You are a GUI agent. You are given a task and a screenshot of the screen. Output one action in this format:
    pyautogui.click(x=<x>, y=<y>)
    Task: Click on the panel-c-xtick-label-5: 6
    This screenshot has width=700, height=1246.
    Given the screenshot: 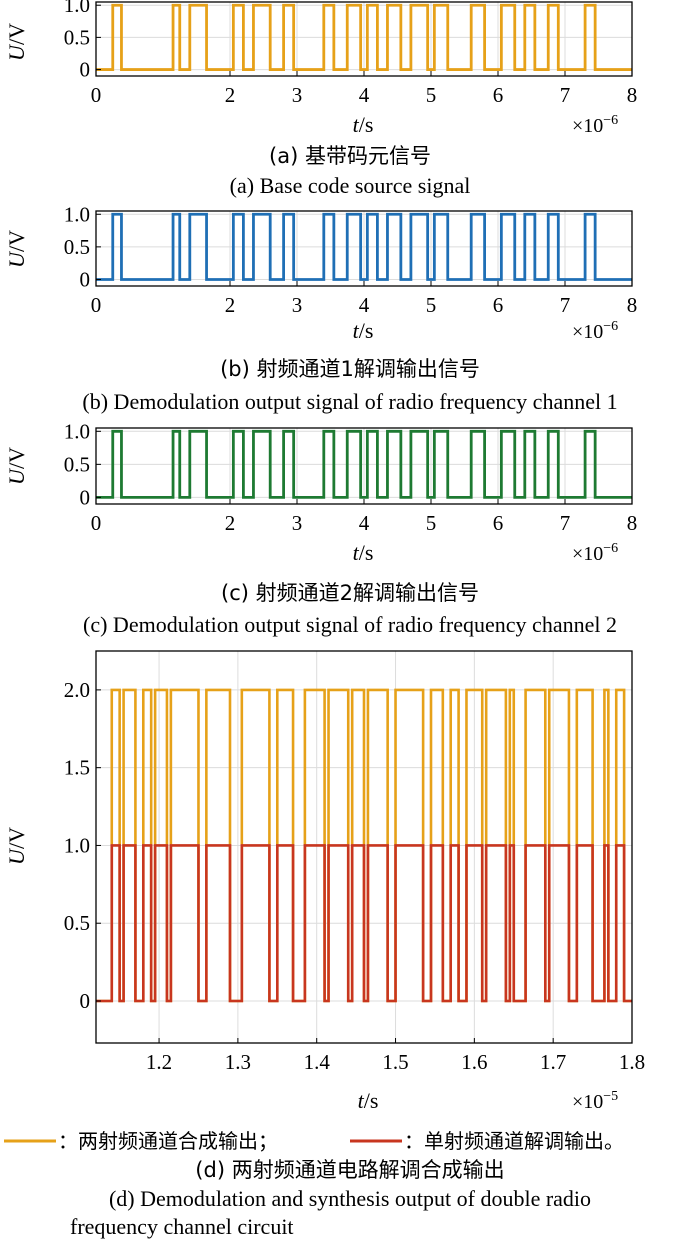 What is the action you would take?
    pyautogui.click(x=498, y=523)
    